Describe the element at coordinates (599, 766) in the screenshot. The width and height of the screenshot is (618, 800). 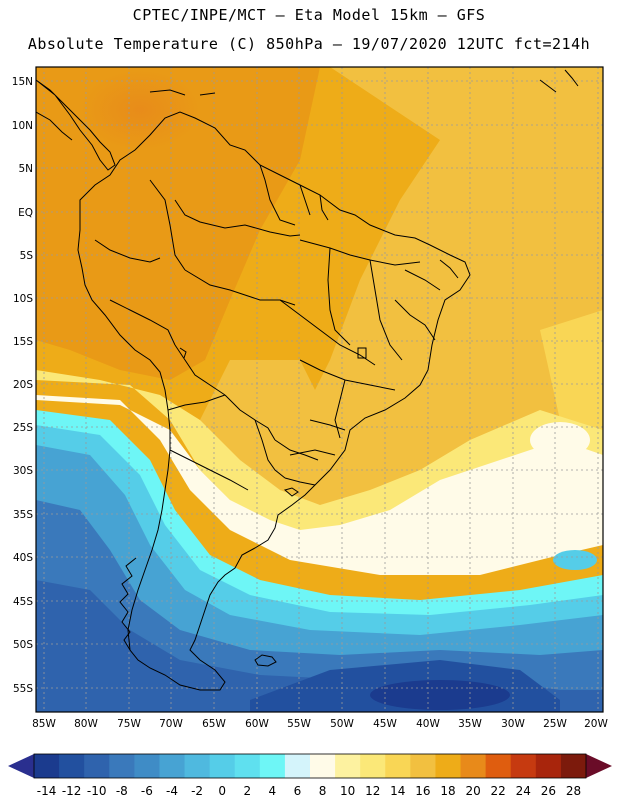
I see `colorbar-over-arrow` at that location.